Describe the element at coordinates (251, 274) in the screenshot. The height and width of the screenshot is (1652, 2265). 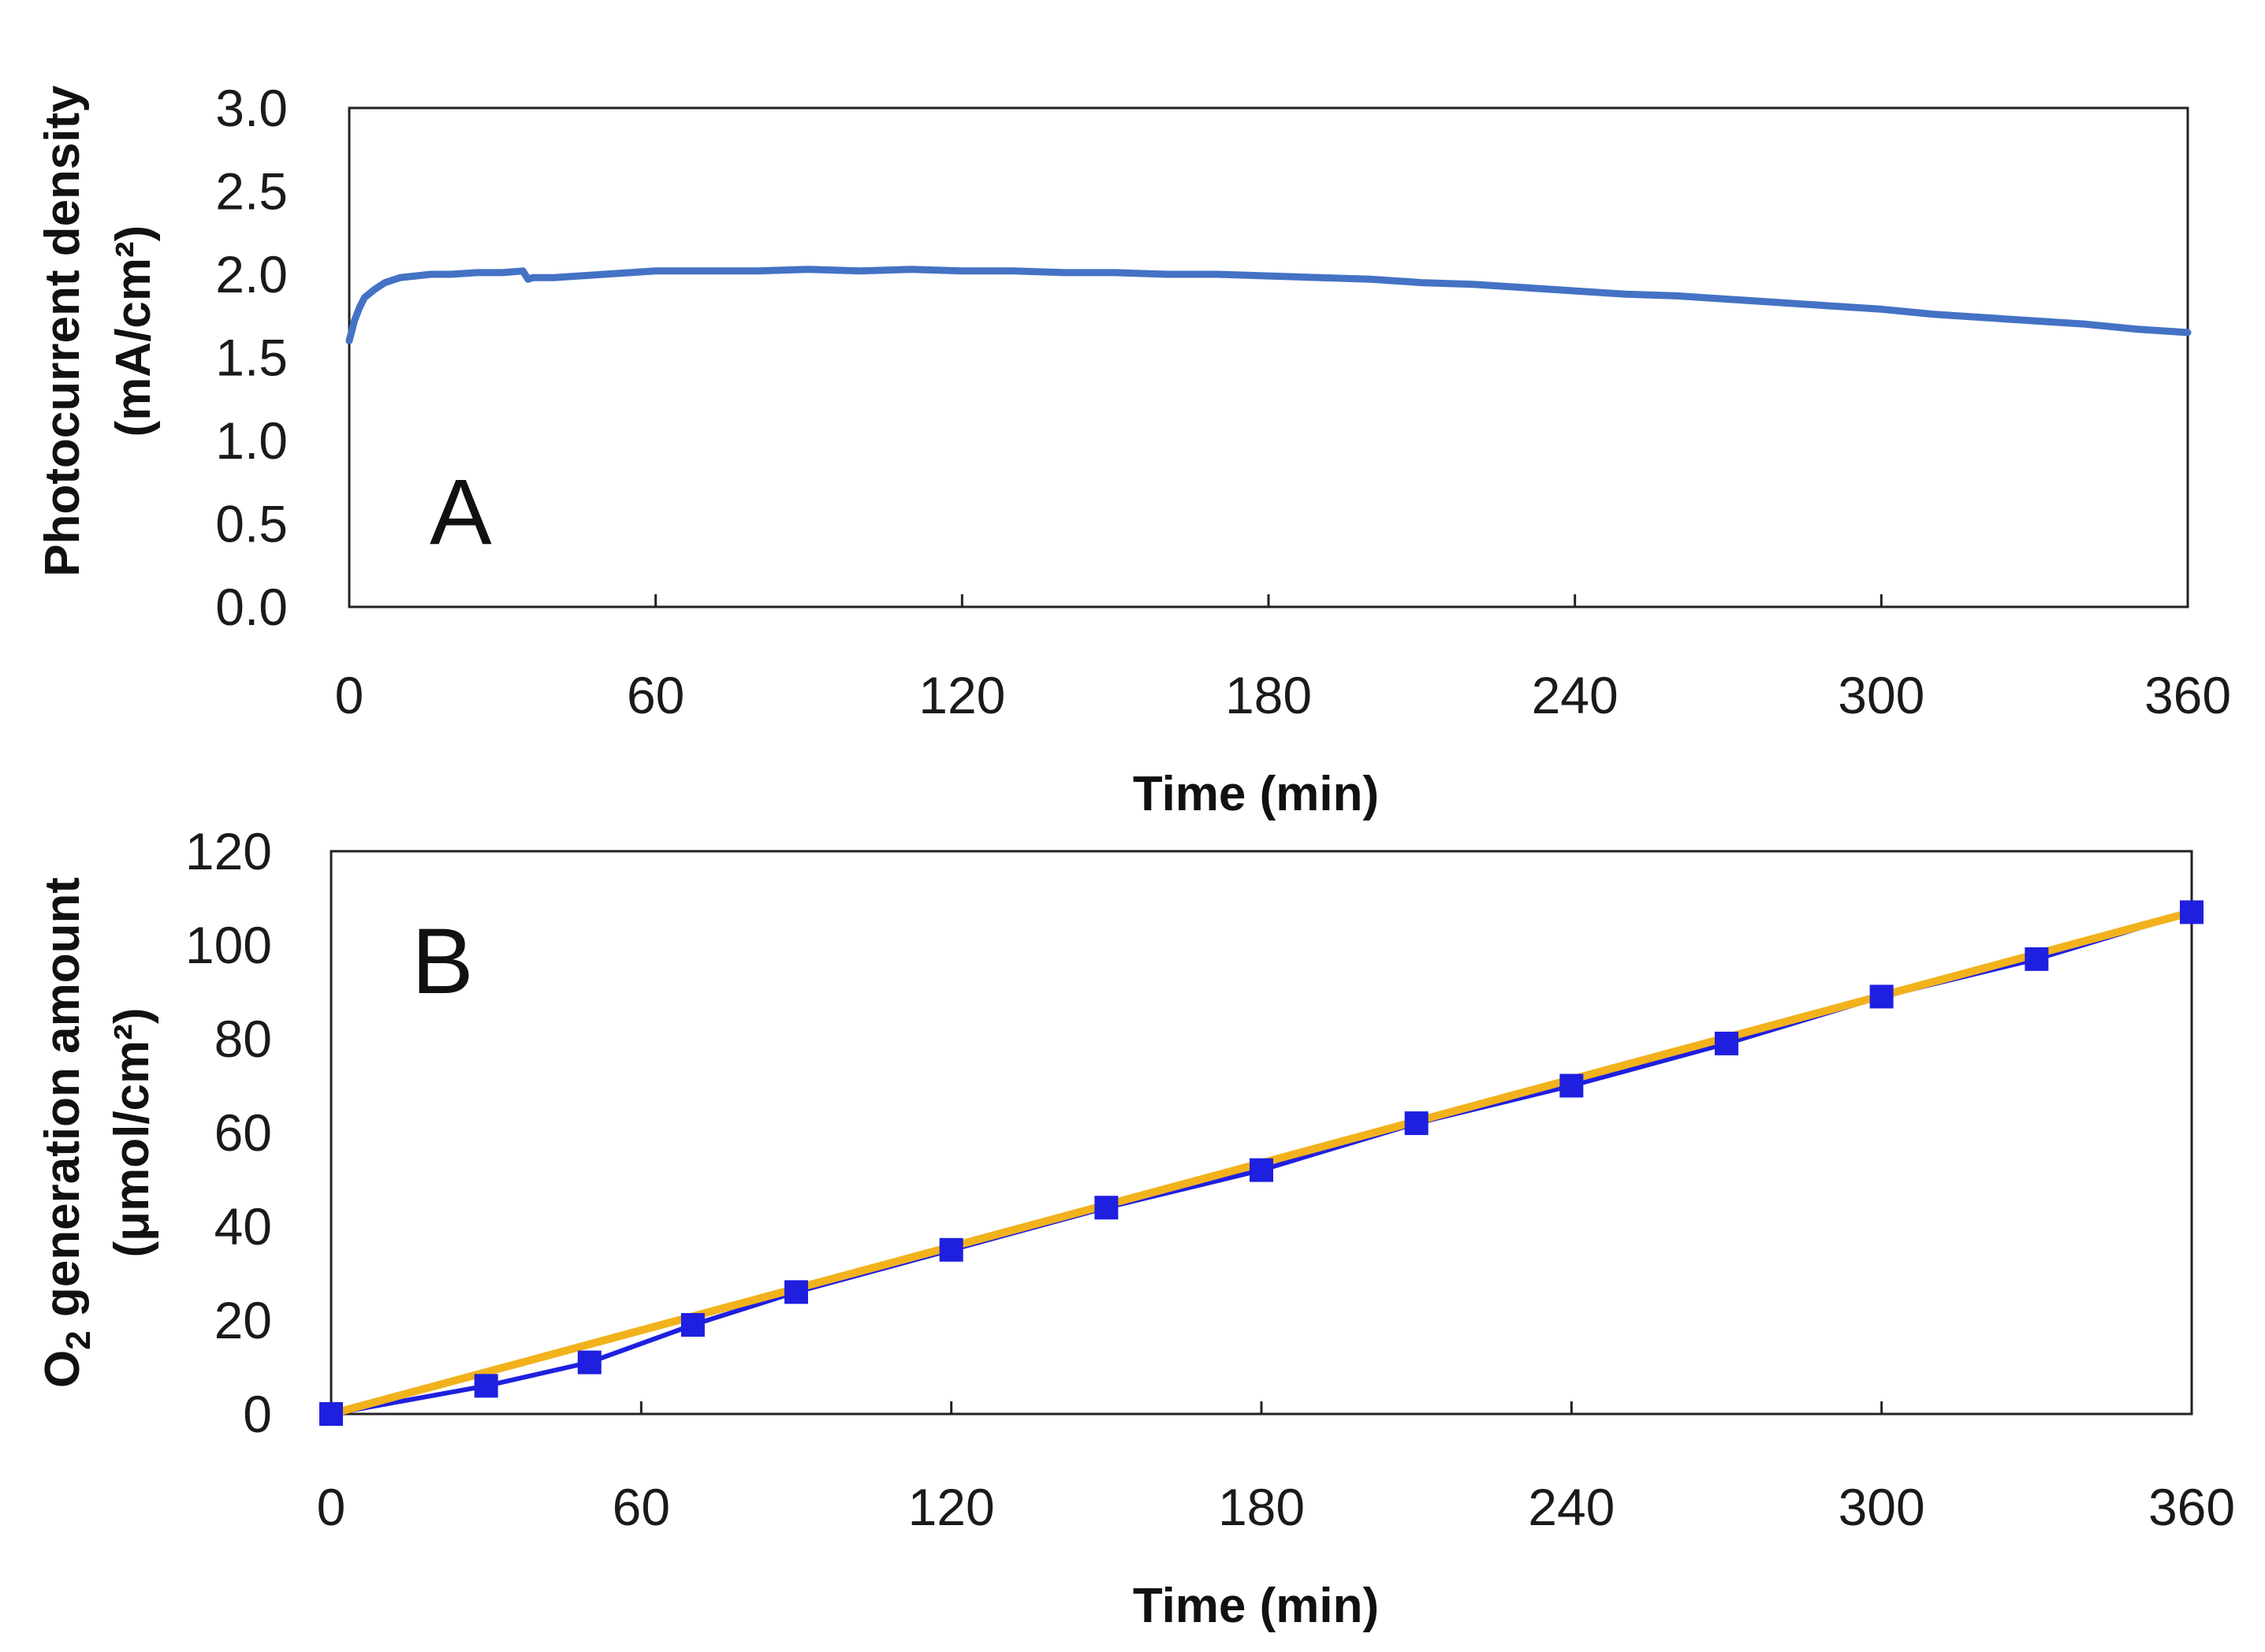
I see `a-y-tick-label: 2.0` at that location.